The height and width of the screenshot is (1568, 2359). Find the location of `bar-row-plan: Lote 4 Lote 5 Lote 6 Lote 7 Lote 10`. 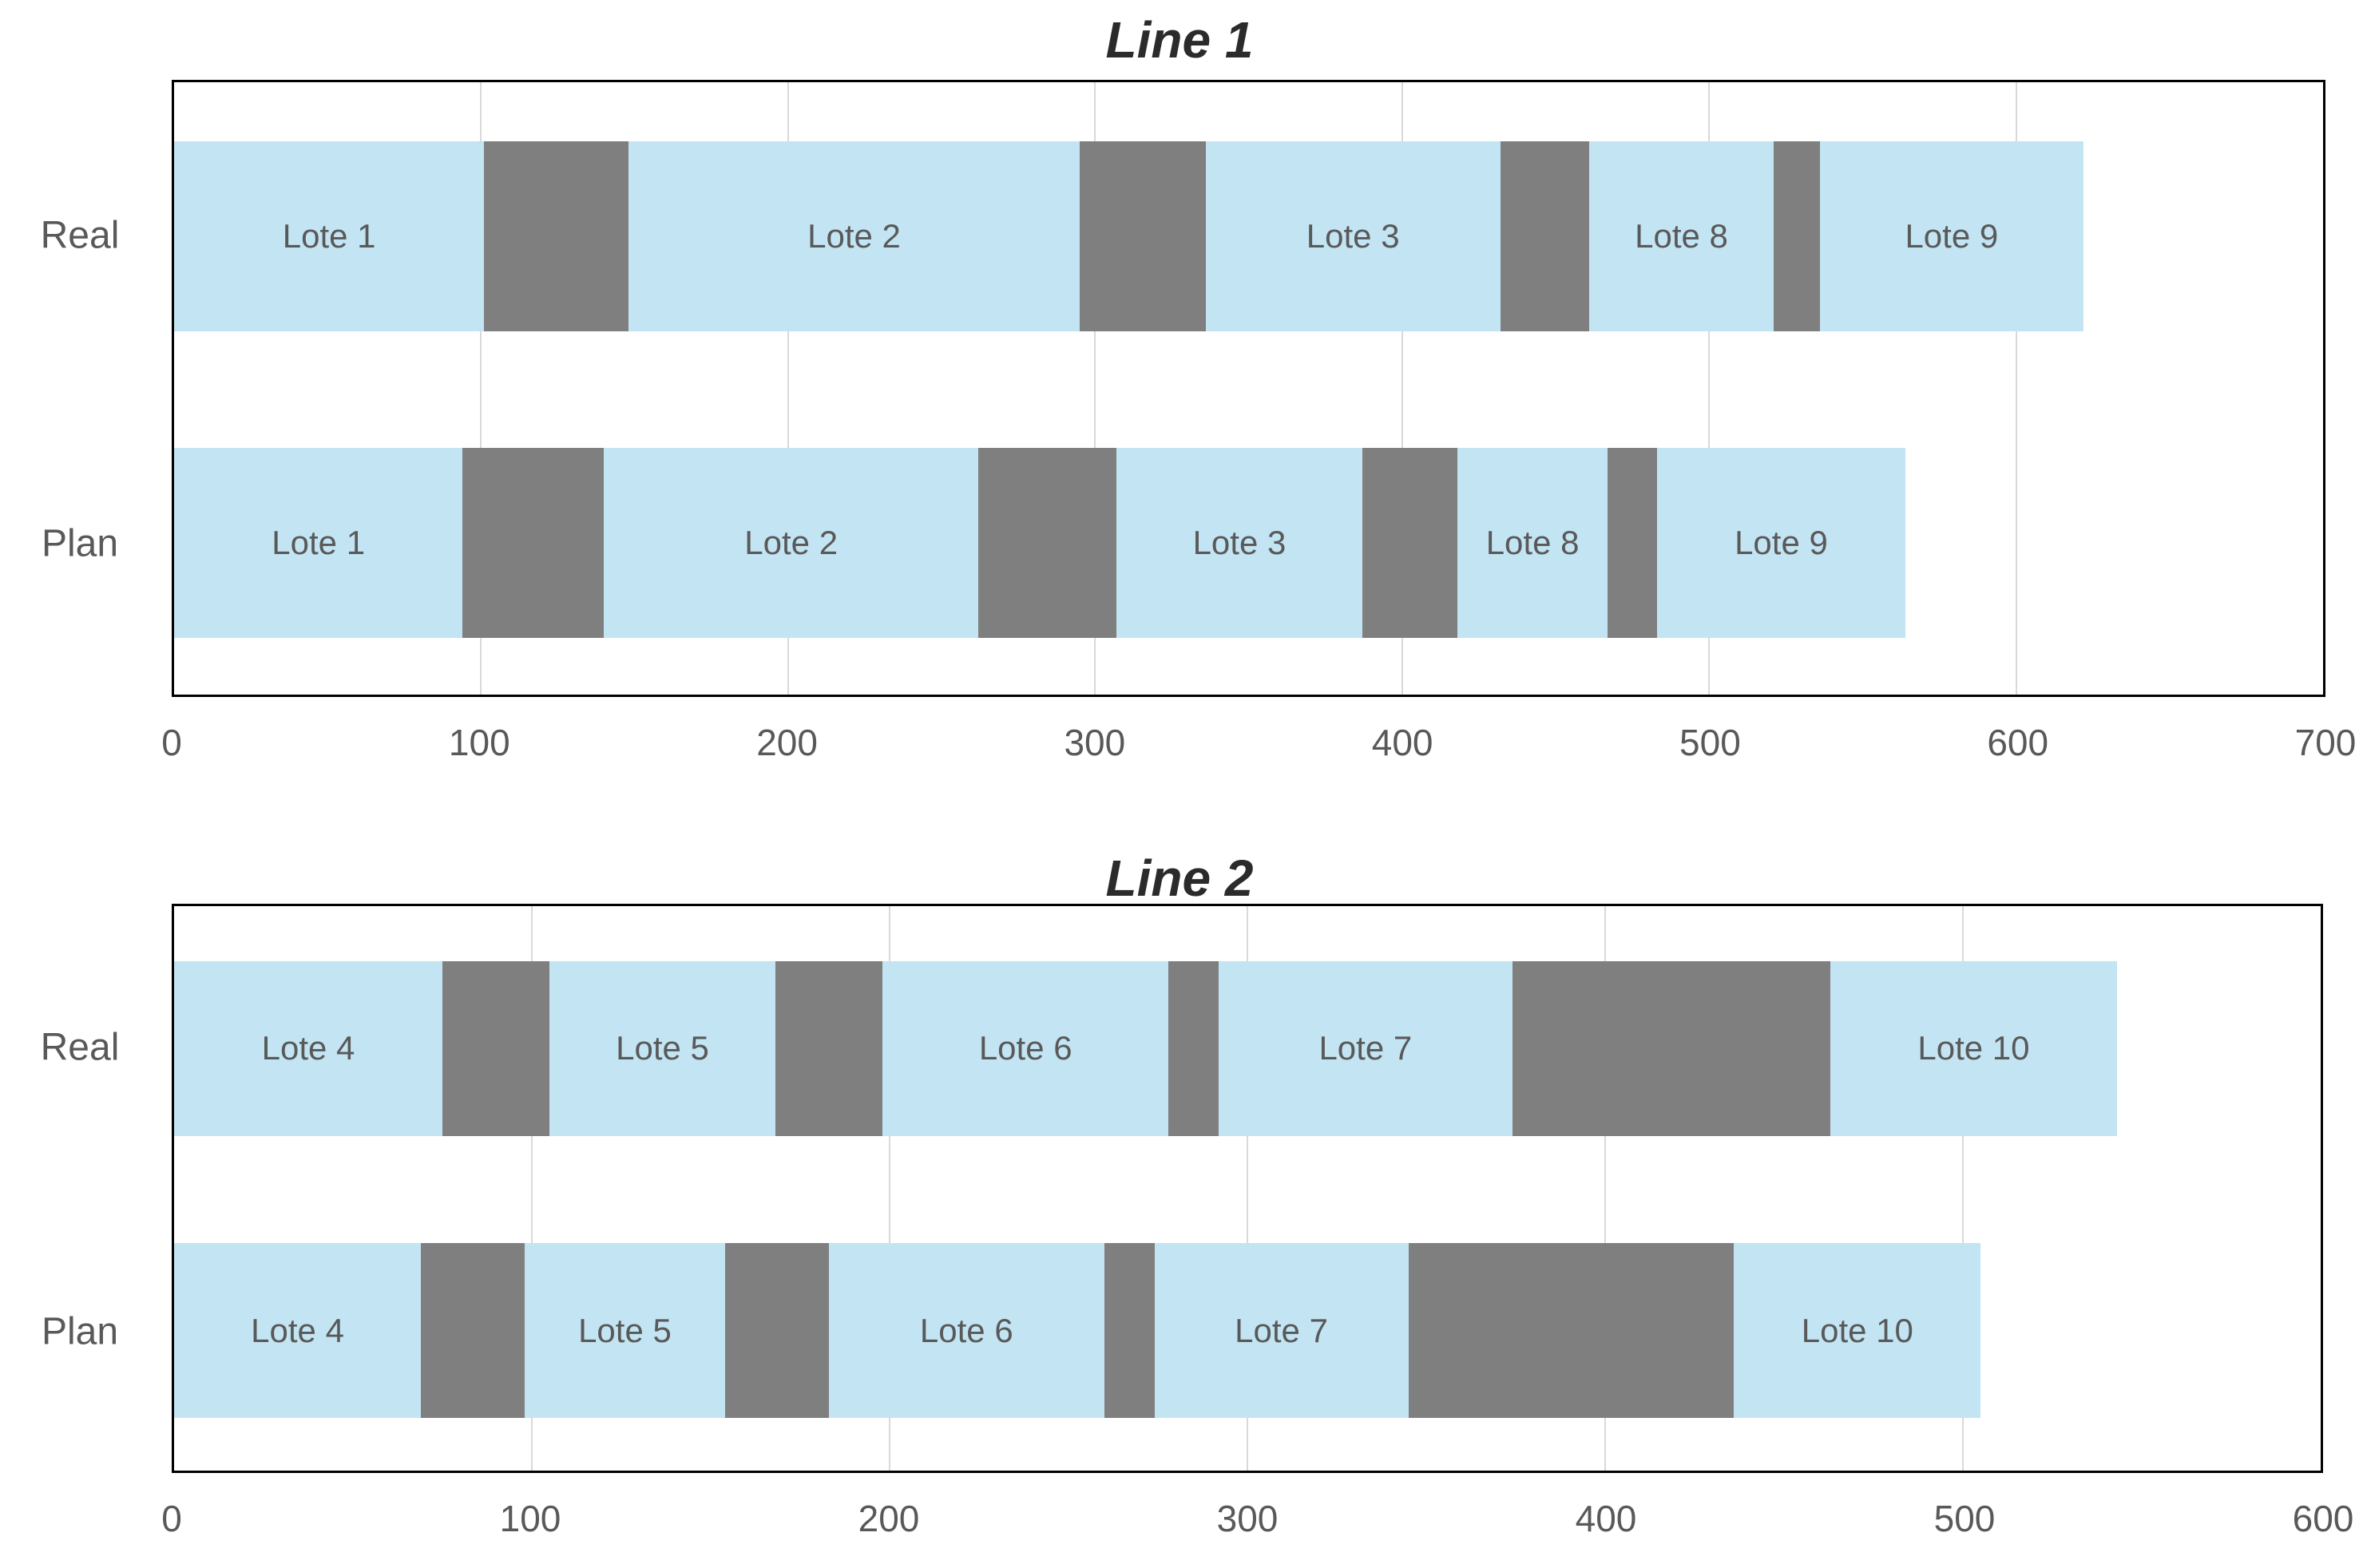

bar-row-plan: Lote 4 Lote 5 Lote 6 Lote 7 Lote 10 is located at coordinates (1247, 1331).